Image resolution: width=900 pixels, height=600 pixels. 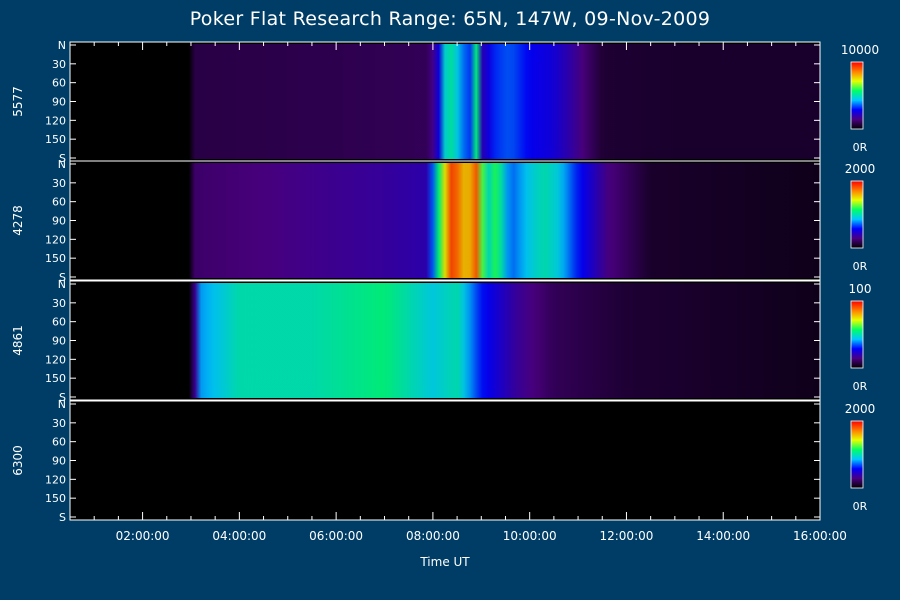 I want to click on panel-label: 4278, so click(x=18, y=220).